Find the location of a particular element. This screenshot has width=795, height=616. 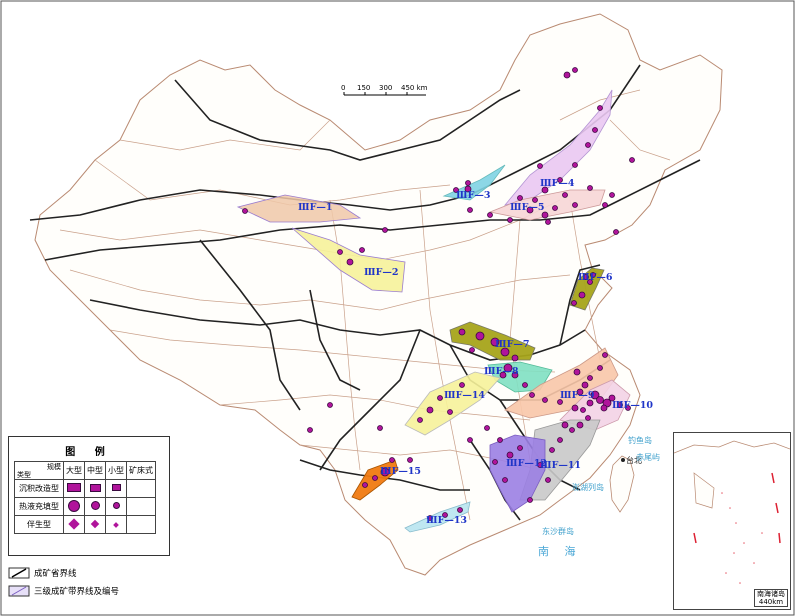

key-belt-label: 三级成矿带界线及编号 is located at coordinates (77, 592).